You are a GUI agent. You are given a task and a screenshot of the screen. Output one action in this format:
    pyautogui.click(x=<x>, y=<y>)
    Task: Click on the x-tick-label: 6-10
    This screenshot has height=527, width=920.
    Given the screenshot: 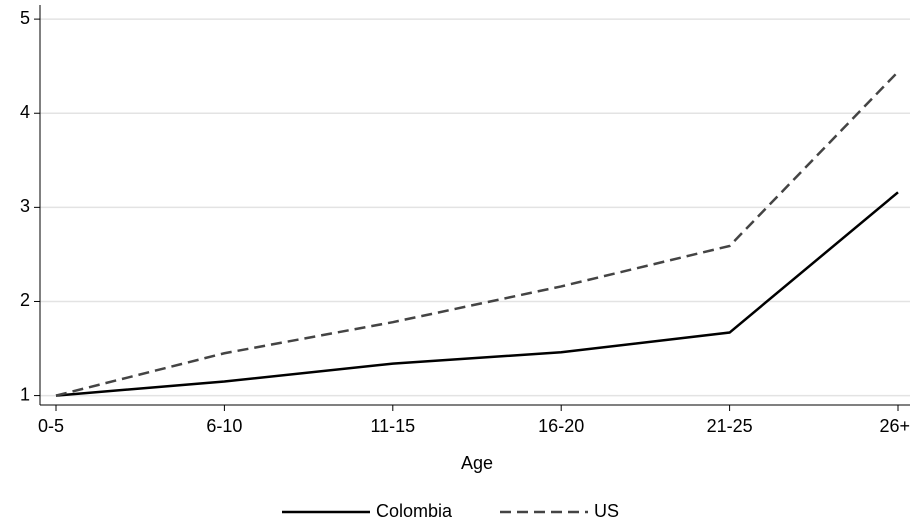 What is the action you would take?
    pyautogui.click(x=224, y=426)
    